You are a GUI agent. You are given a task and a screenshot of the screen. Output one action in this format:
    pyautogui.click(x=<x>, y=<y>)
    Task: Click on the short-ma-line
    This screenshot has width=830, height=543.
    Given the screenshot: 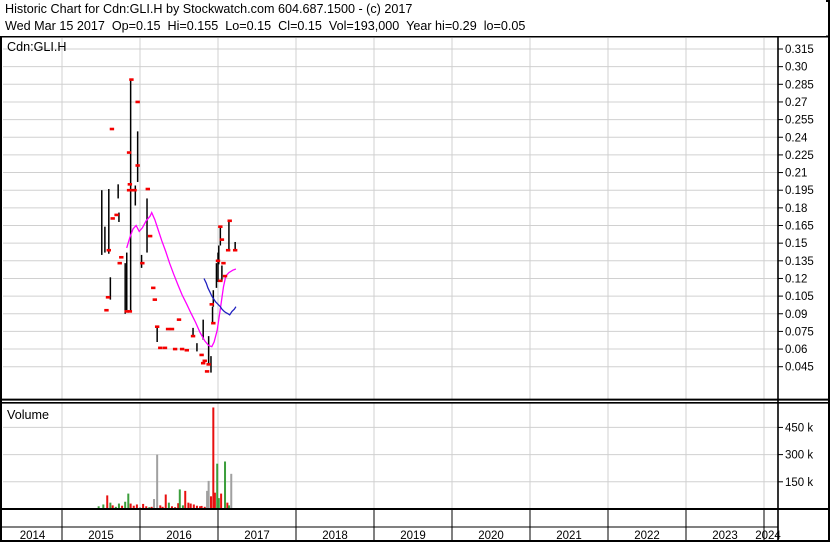 What is the action you would take?
    pyautogui.click(x=220, y=297)
    